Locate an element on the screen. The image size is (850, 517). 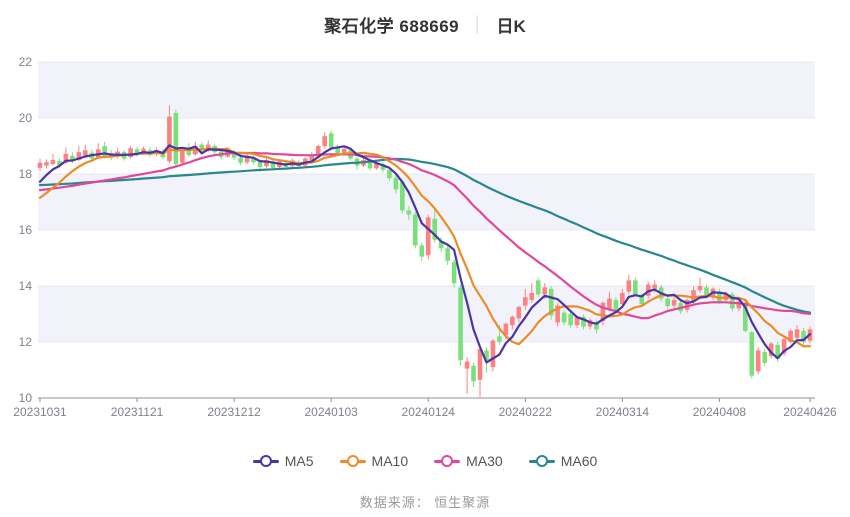
ma10-legend-marker-icon is located at coordinates (352, 461).